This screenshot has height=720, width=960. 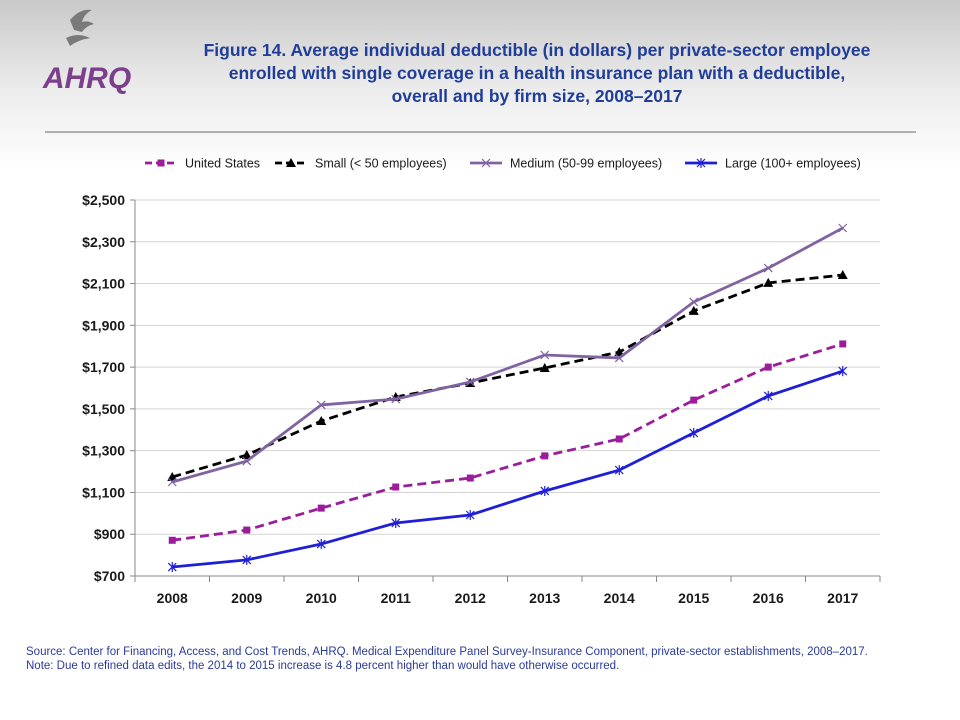 I want to click on legend-item: Small (< 50 employees), so click(x=361, y=164).